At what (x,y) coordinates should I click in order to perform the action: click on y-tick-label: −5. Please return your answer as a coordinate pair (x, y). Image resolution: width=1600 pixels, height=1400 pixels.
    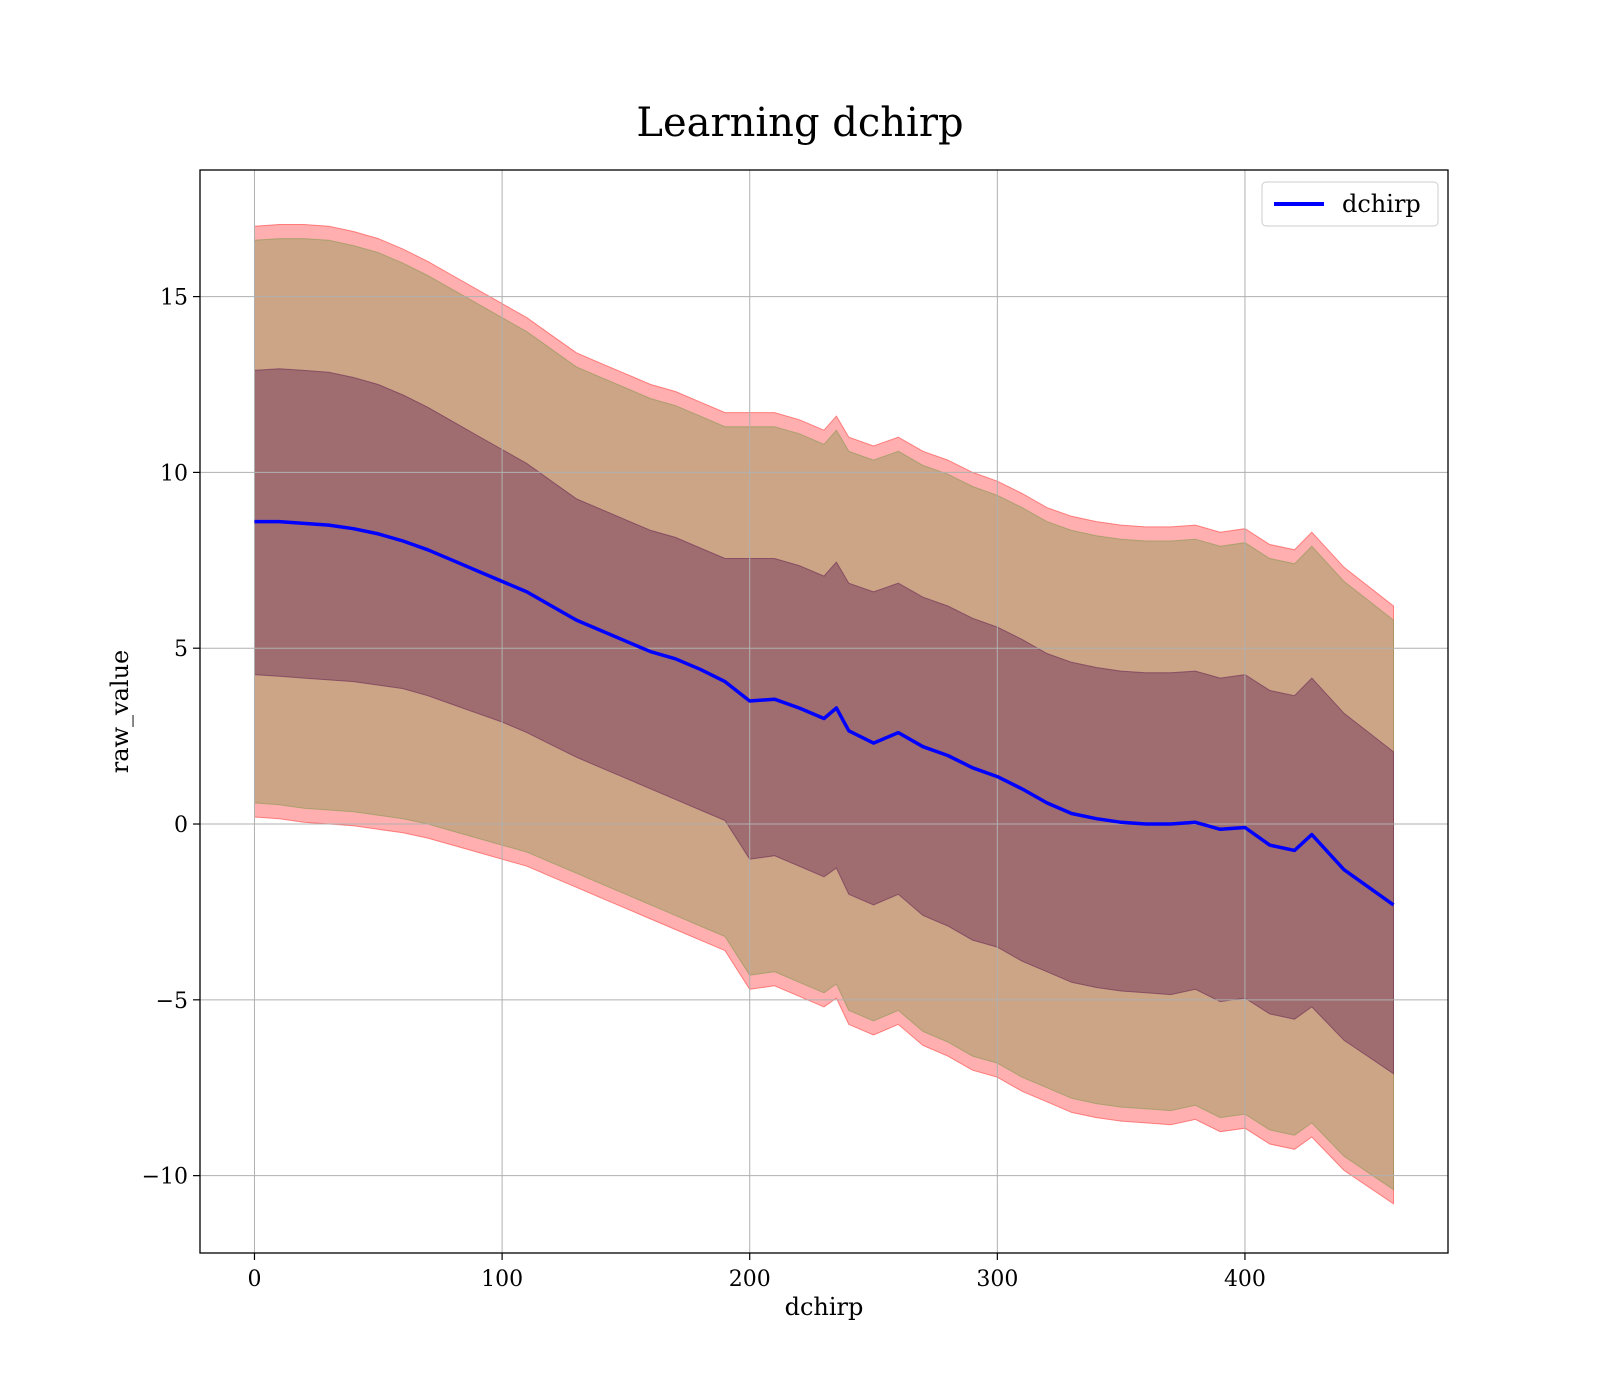
    Looking at the image, I should click on (172, 1001).